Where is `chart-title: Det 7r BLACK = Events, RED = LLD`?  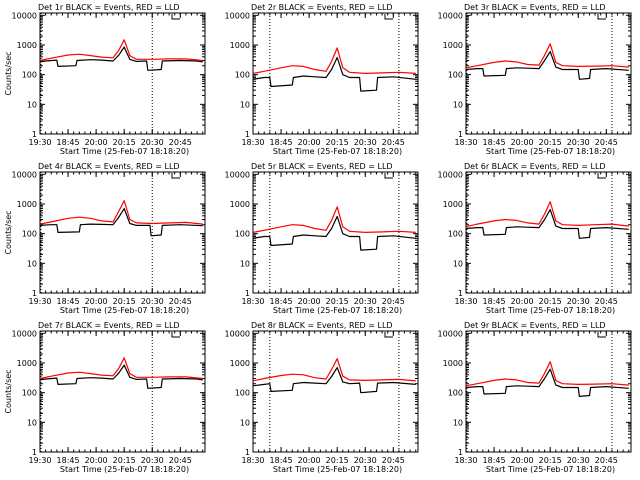 chart-title: Det 7r BLACK = Events, RED = LLD is located at coordinates (109, 325).